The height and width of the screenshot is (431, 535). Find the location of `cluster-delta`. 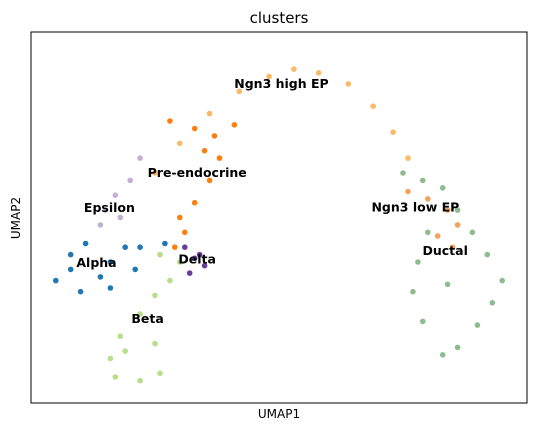

cluster-delta is located at coordinates (195, 260).